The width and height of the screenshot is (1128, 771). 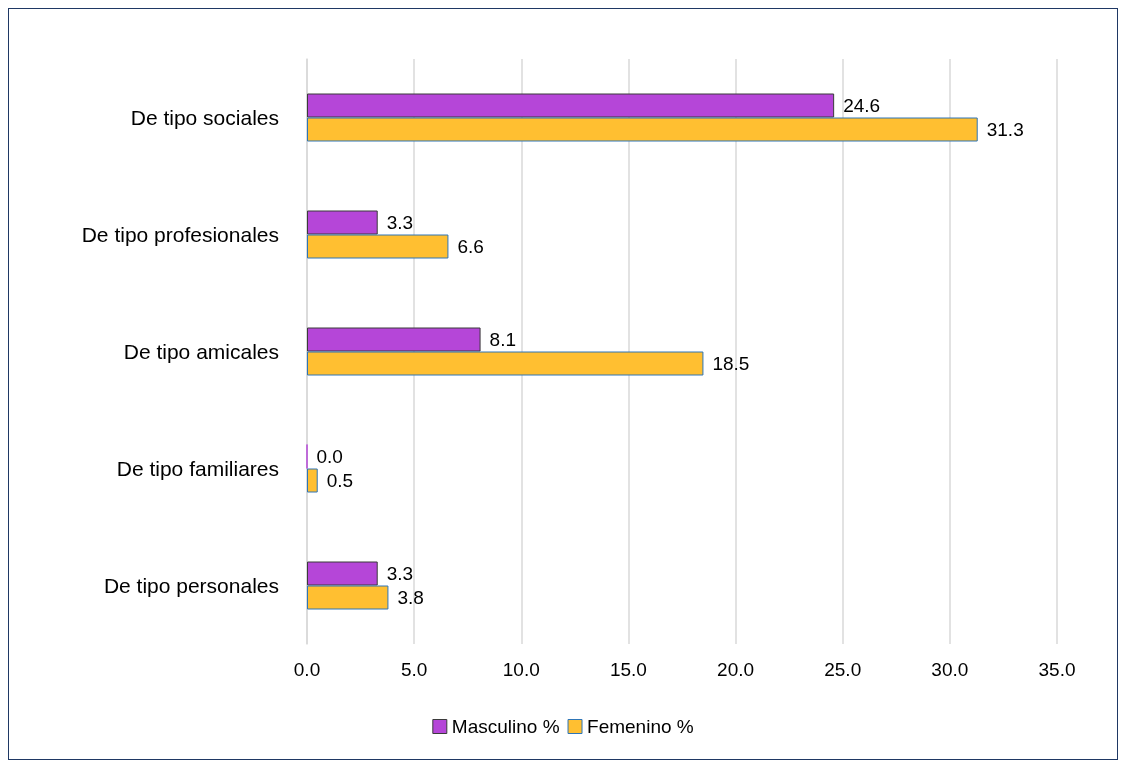 What do you see at coordinates (329, 456) in the screenshot?
I see `data-label: 0.0` at bounding box center [329, 456].